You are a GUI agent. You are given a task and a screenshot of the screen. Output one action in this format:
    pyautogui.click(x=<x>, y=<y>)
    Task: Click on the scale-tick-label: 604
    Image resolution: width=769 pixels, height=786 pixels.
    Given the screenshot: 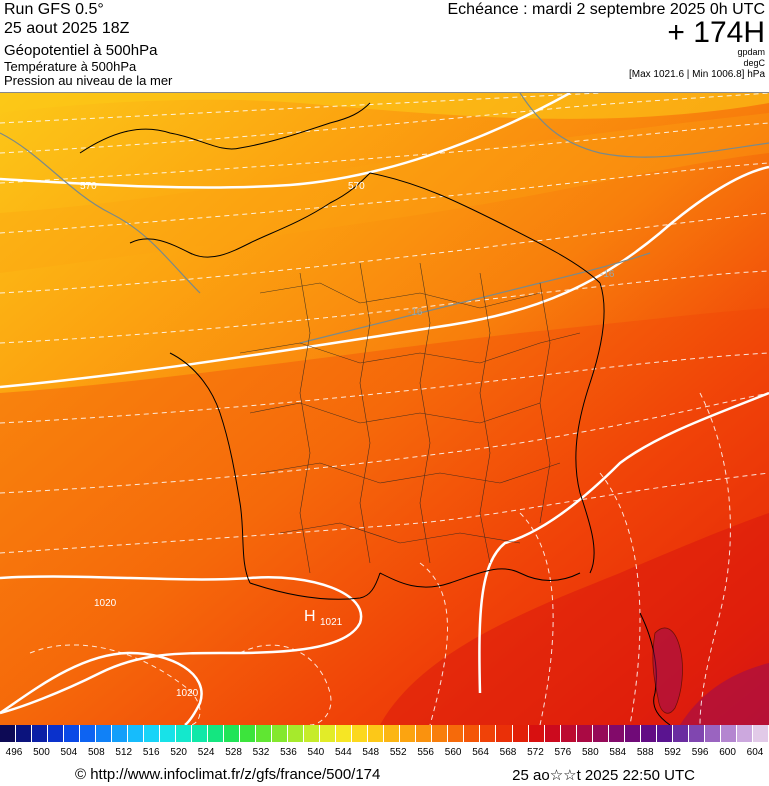 What is the action you would take?
    pyautogui.click(x=755, y=752)
    